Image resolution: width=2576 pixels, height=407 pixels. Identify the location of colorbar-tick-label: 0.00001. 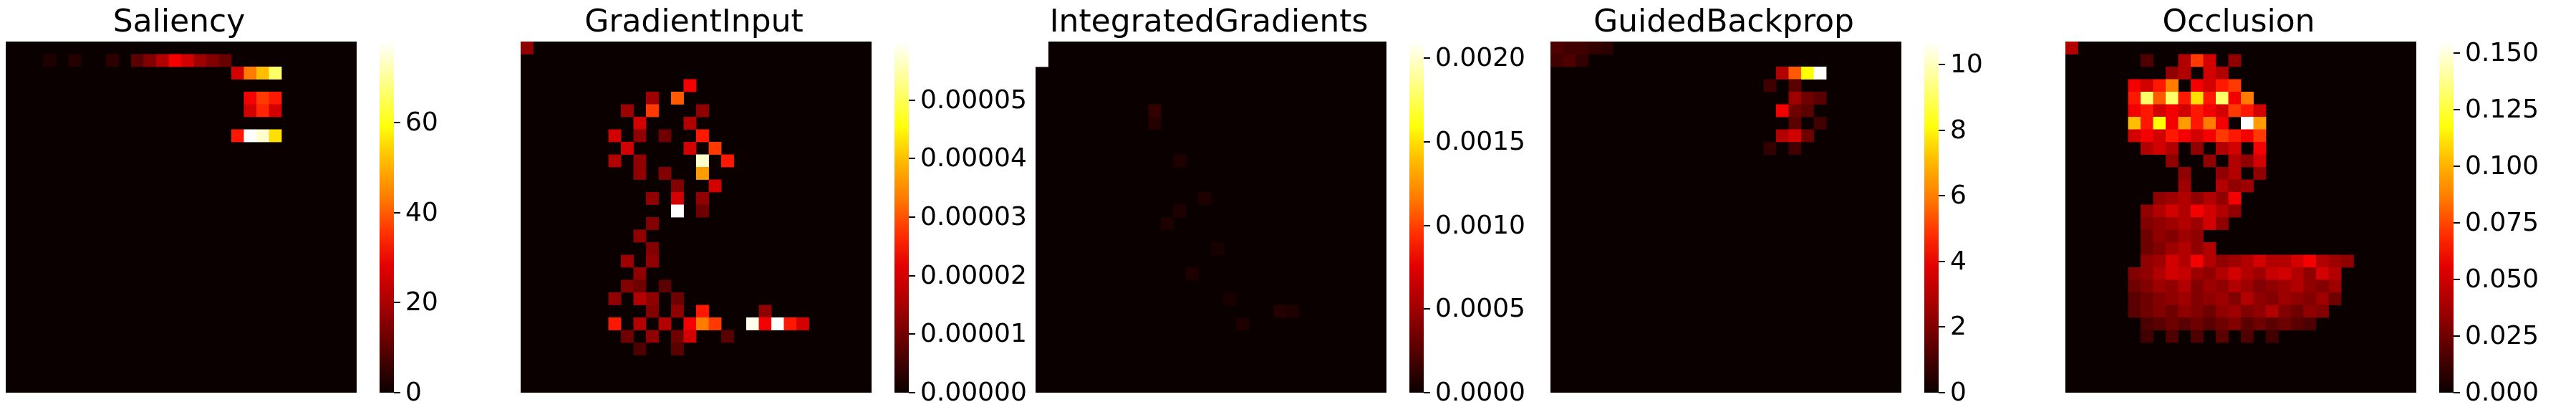
(973, 334).